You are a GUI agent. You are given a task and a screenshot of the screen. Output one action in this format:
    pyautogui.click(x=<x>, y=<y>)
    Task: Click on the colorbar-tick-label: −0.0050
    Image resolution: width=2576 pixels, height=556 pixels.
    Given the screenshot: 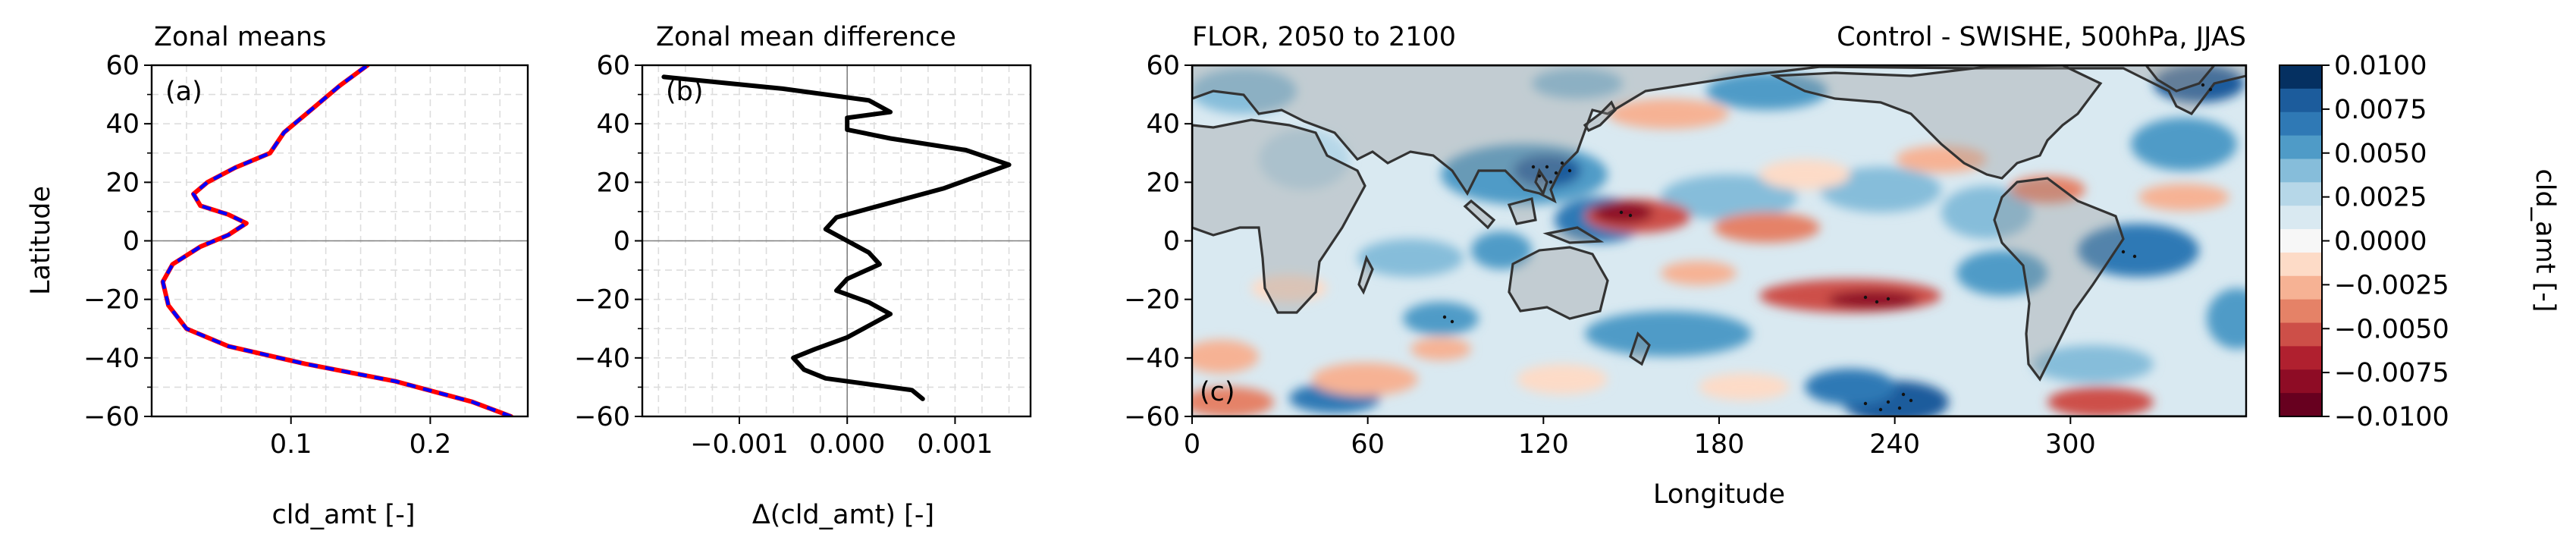 What is the action you would take?
    pyautogui.click(x=2391, y=329)
    